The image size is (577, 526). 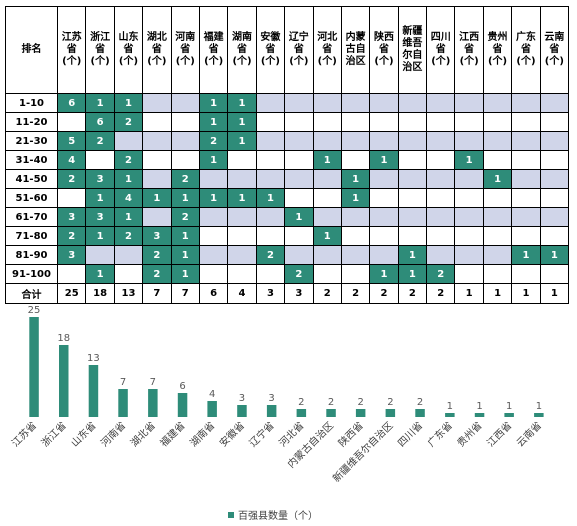 What do you see at coordinates (261, 434) in the screenshot?
I see `category-label: 辽宁省` at bounding box center [261, 434].